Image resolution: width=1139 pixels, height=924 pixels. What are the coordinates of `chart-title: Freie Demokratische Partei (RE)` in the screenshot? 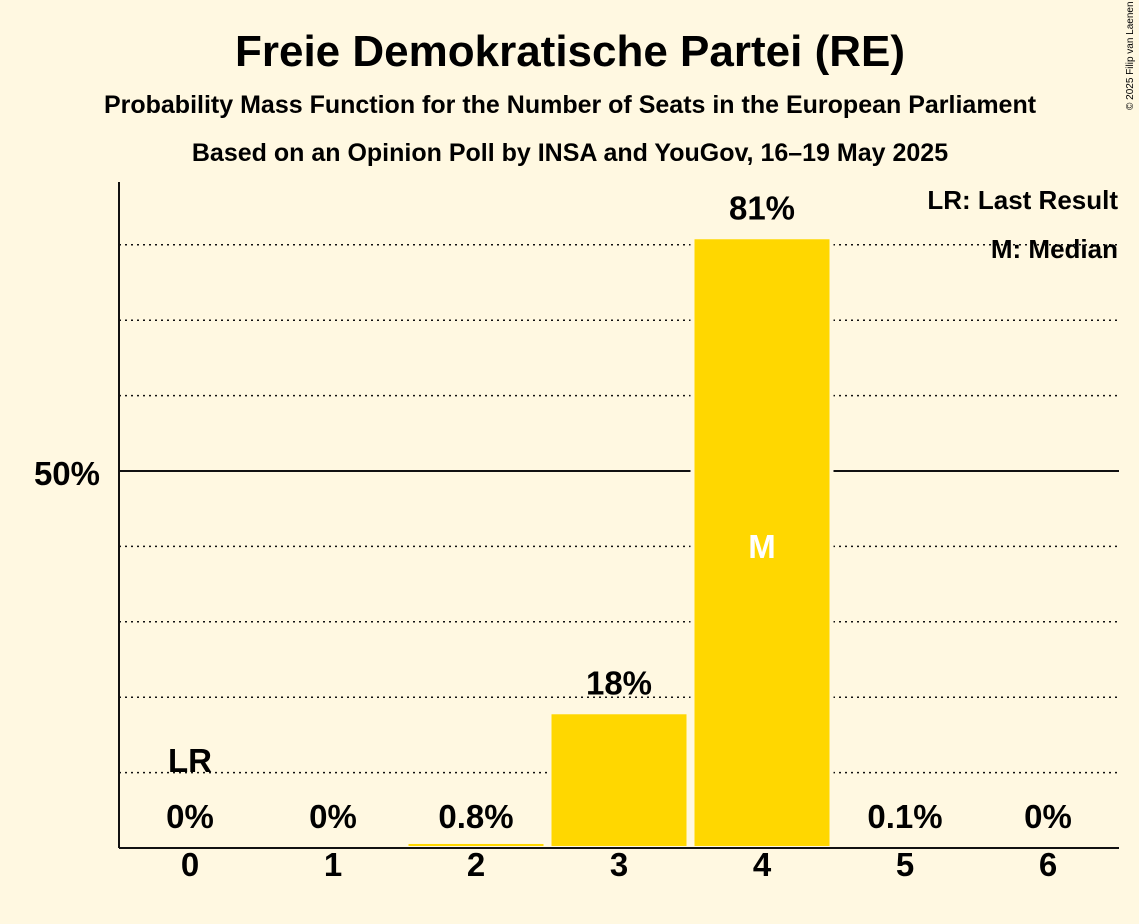 It's located at (570, 51).